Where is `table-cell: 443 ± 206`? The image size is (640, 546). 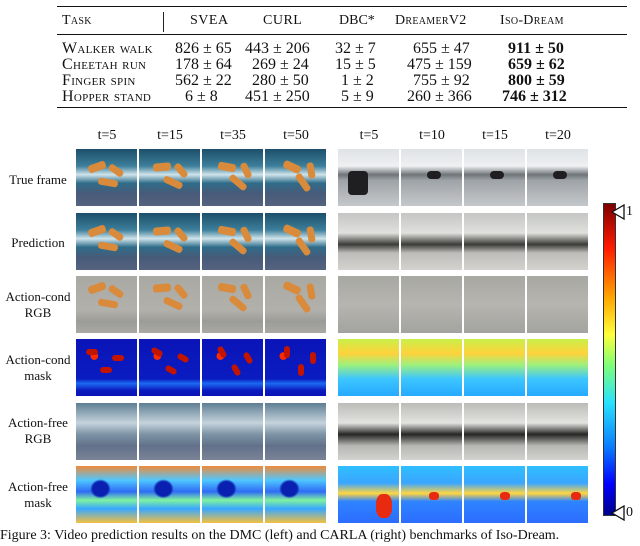 table-cell: 443 ± 206 is located at coordinates (277, 48).